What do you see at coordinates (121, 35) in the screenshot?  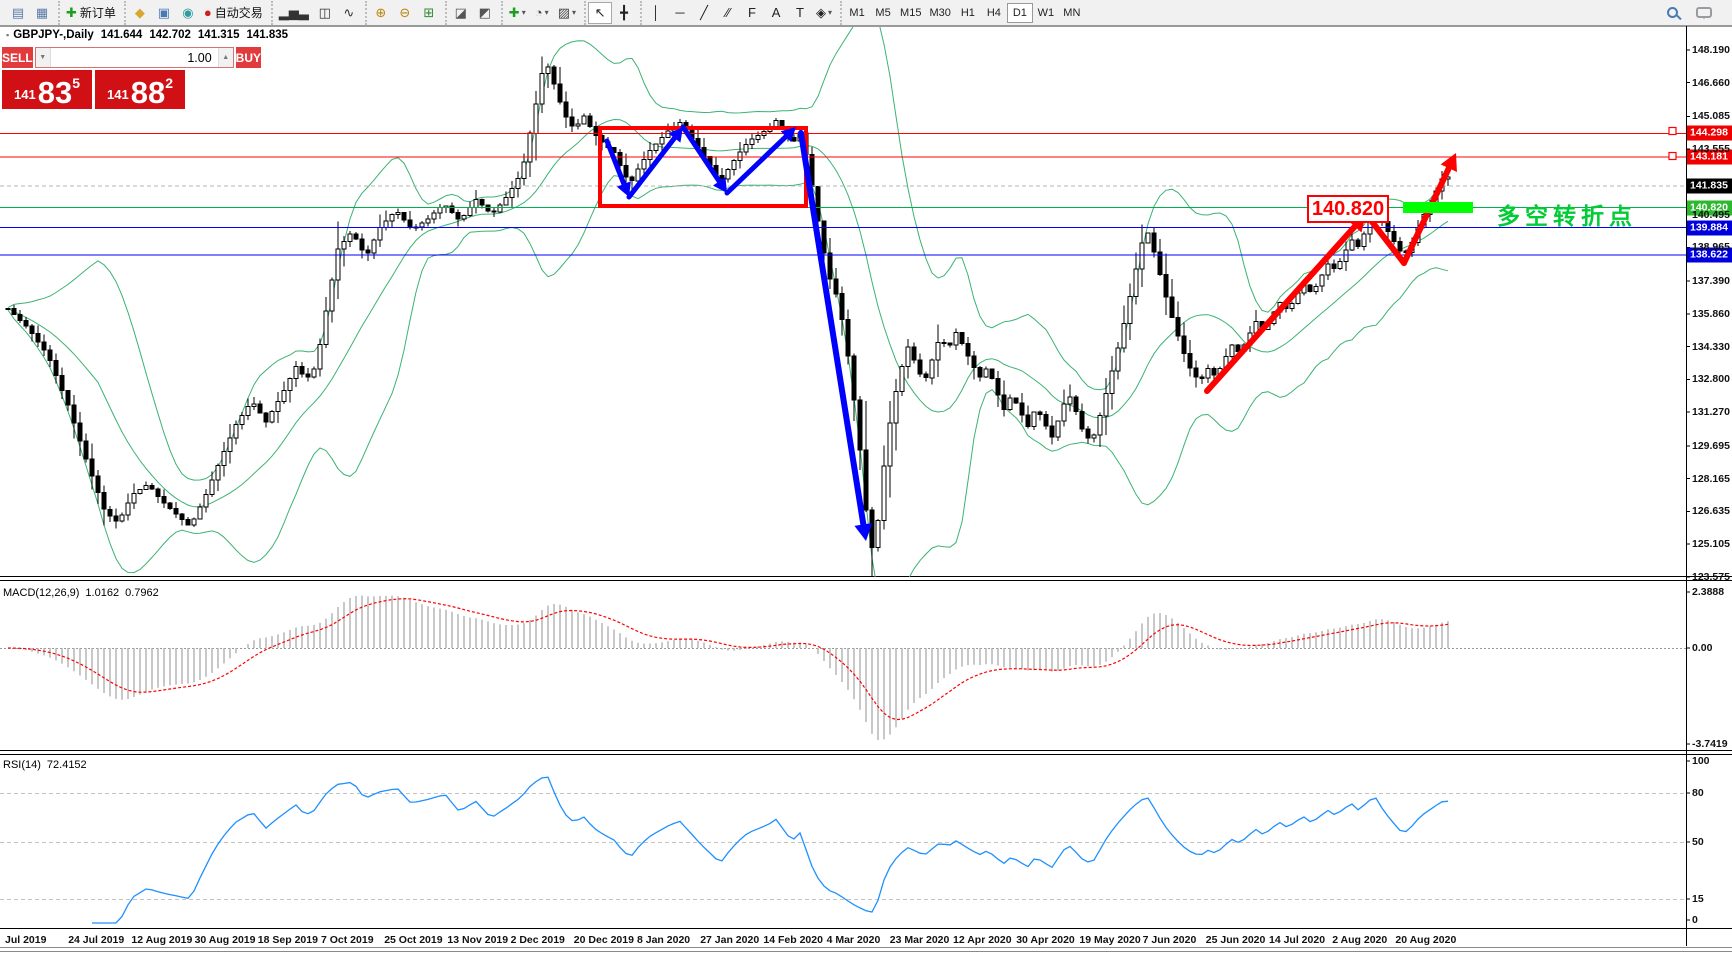 I see `ohlc-open: 141.644` at bounding box center [121, 35].